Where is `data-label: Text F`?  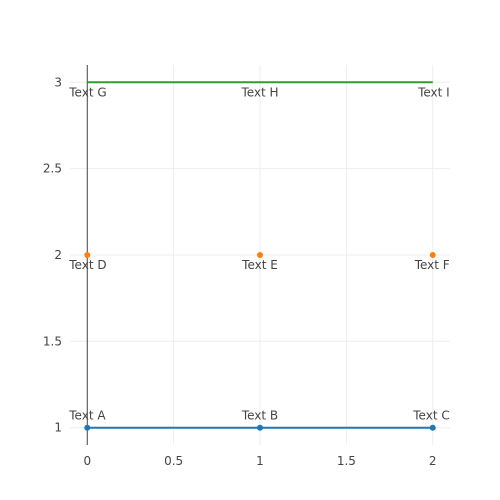
data-label: Text F is located at coordinates (432, 265).